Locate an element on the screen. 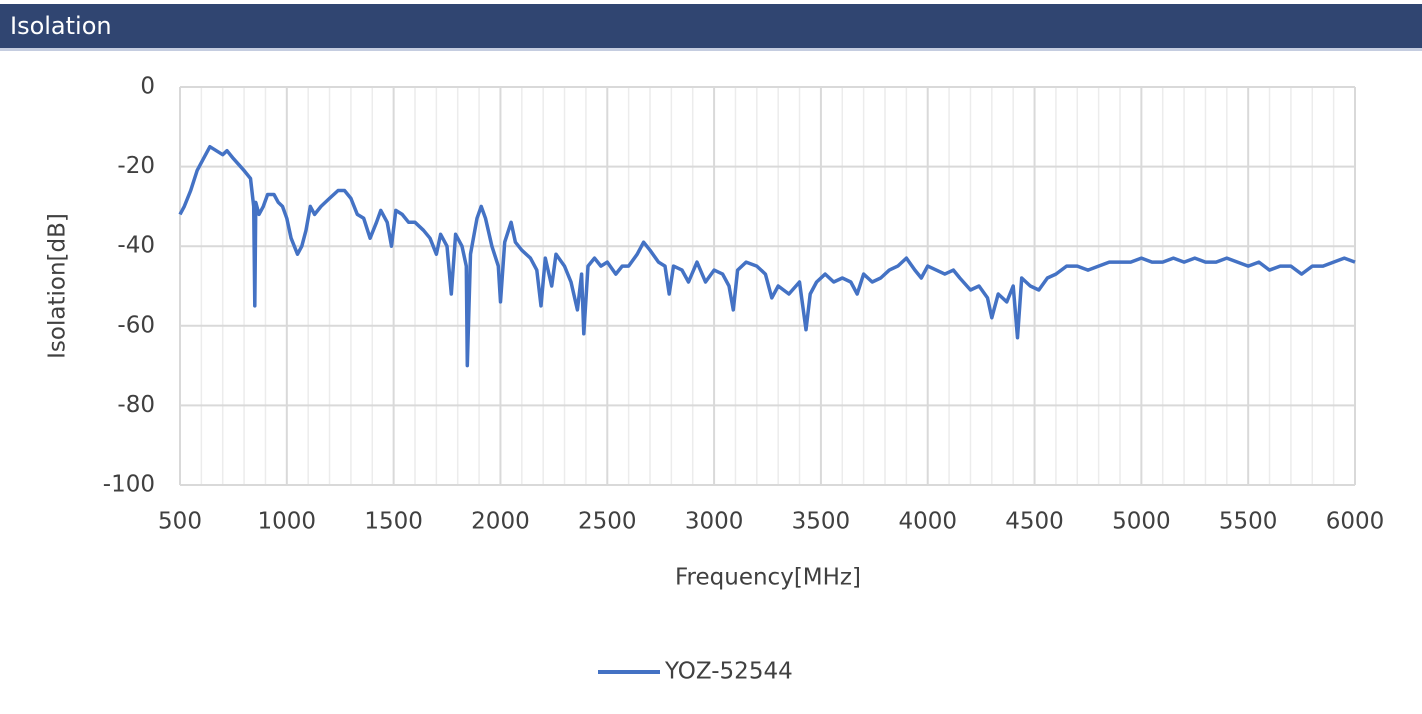  y-tick-label: -60 is located at coordinates (136, 325).